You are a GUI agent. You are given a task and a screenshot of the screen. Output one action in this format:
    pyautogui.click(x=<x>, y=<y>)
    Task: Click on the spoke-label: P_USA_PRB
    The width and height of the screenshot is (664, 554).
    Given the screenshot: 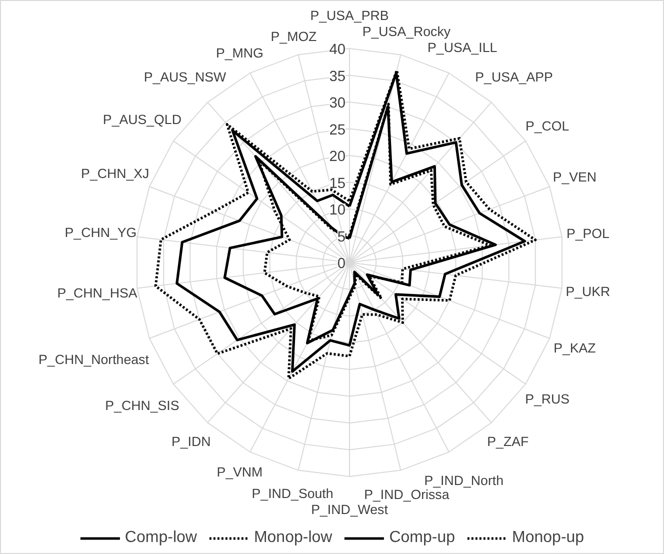 What is the action you would take?
    pyautogui.click(x=349, y=15)
    